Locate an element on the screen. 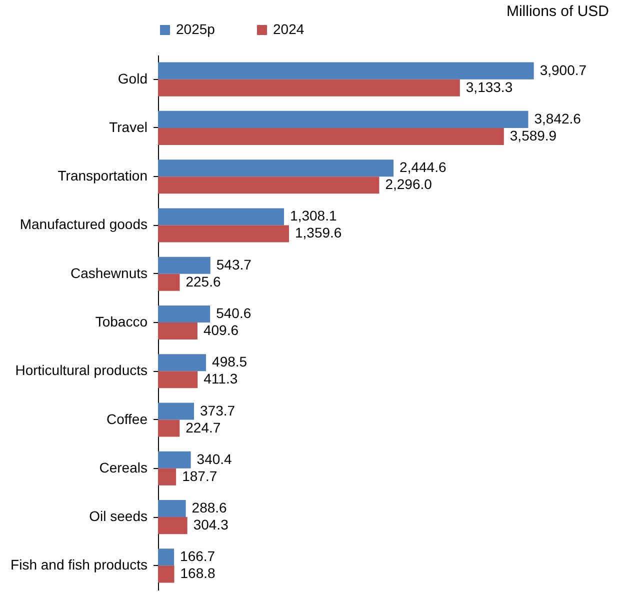  y-tick-label: Tobacco is located at coordinates (121, 322).